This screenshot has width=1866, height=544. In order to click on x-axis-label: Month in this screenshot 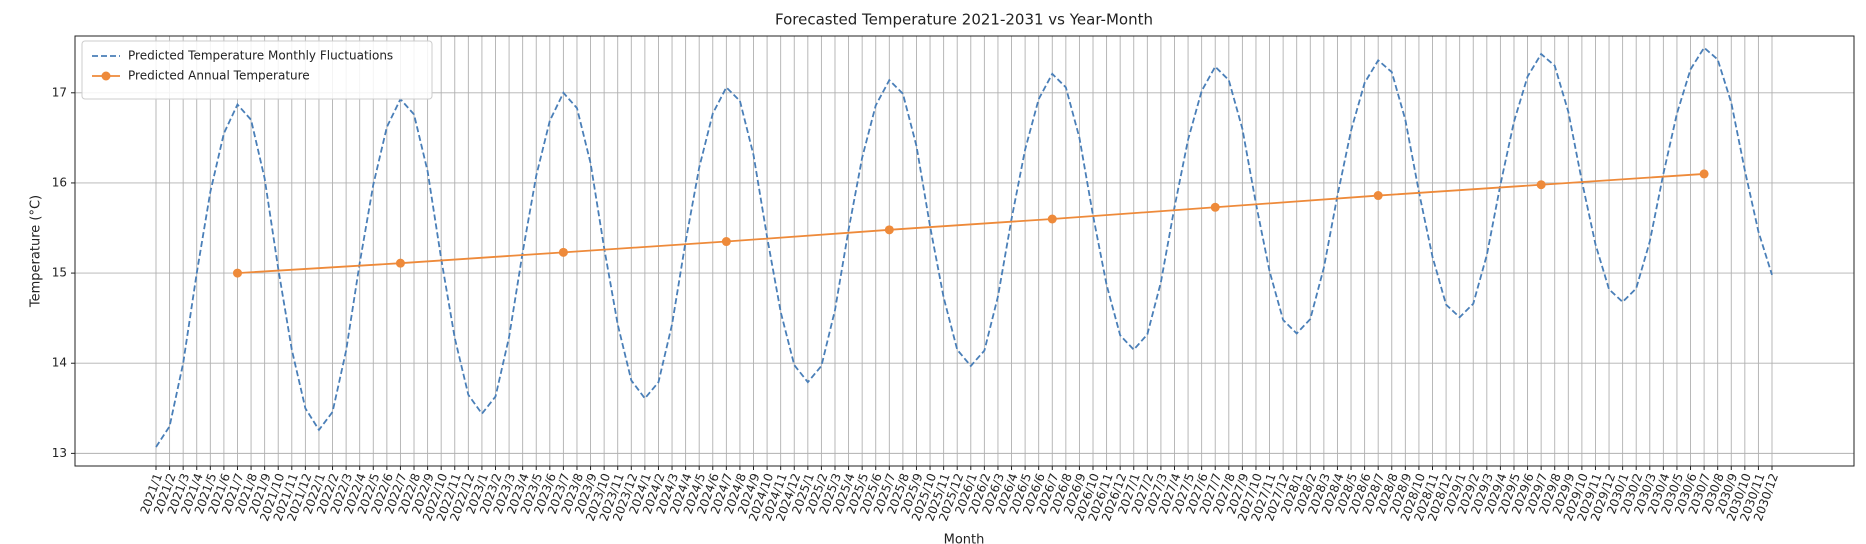, I will do `click(964, 538)`.